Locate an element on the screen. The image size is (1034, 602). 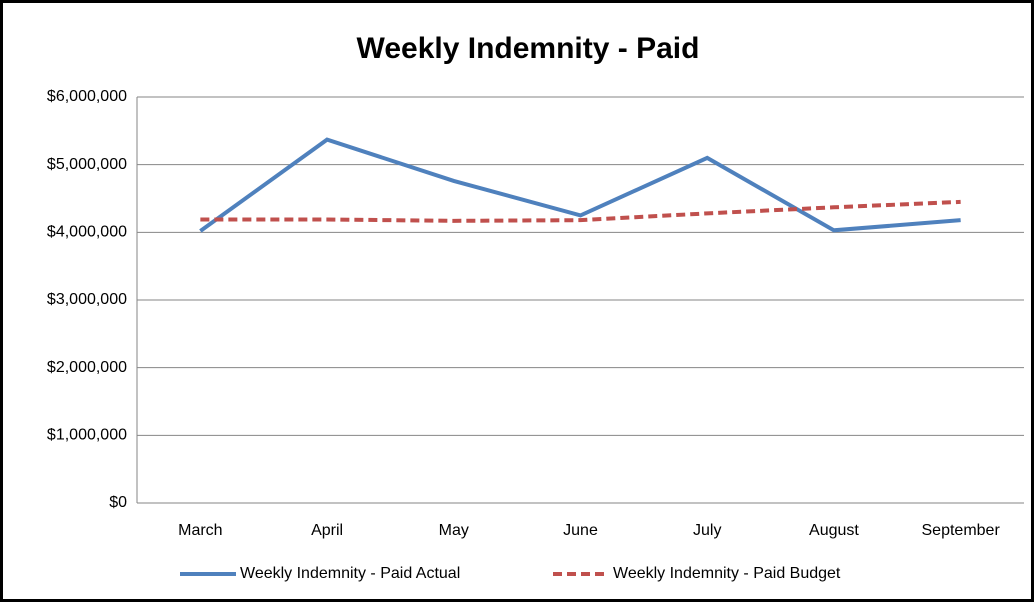
legend-label: Weekly Indemnity - Paid Actual is located at coordinates (350, 573).